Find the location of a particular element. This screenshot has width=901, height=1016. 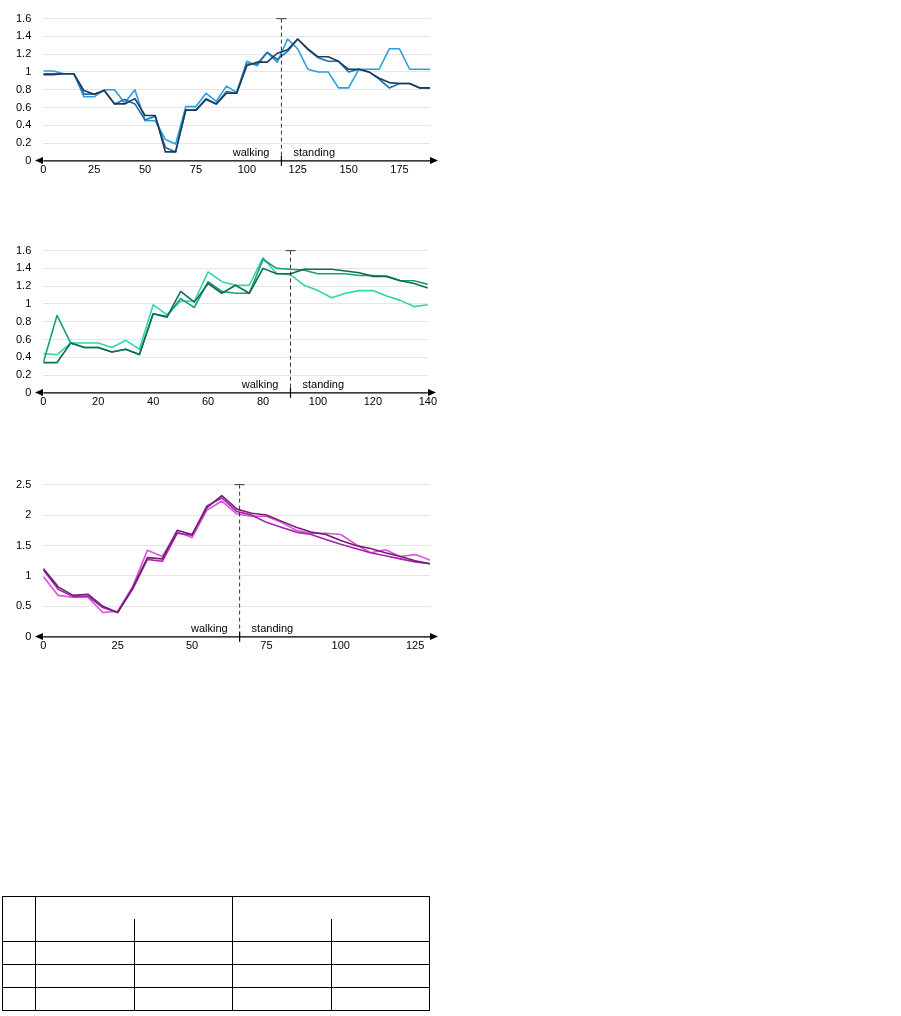

y-tick-label: 0.5 is located at coordinates (23, 605).